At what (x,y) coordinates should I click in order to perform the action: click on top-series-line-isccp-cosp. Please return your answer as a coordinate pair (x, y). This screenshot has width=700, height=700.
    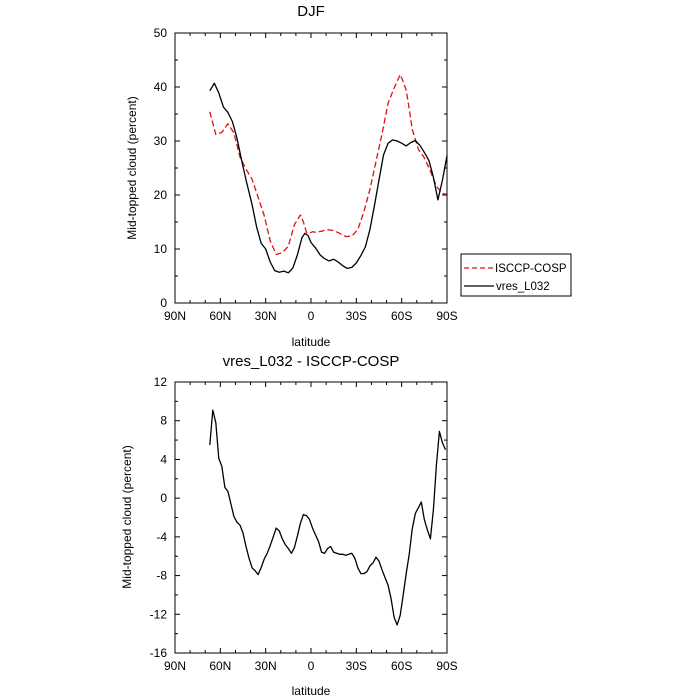
    Looking at the image, I should click on (328, 164).